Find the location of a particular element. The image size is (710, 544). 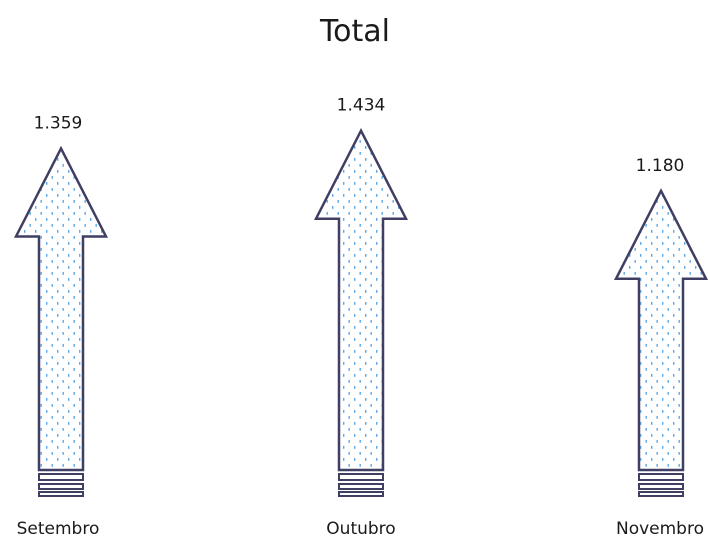

category-label: Setembro is located at coordinates (58, 529).